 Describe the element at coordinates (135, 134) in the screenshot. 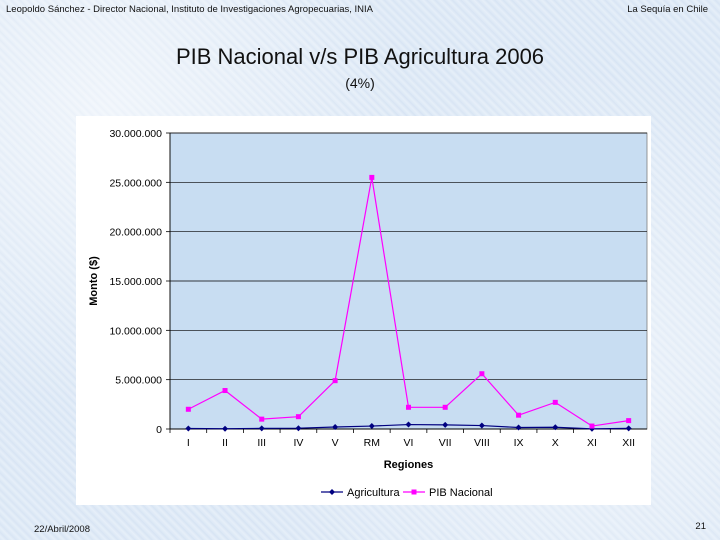

I see `y-tick-label: 30.000.000` at that location.